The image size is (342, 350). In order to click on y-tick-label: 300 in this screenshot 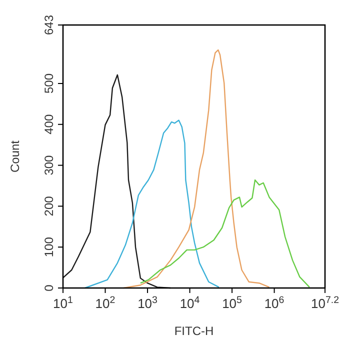, I will do `click(49, 165)`.